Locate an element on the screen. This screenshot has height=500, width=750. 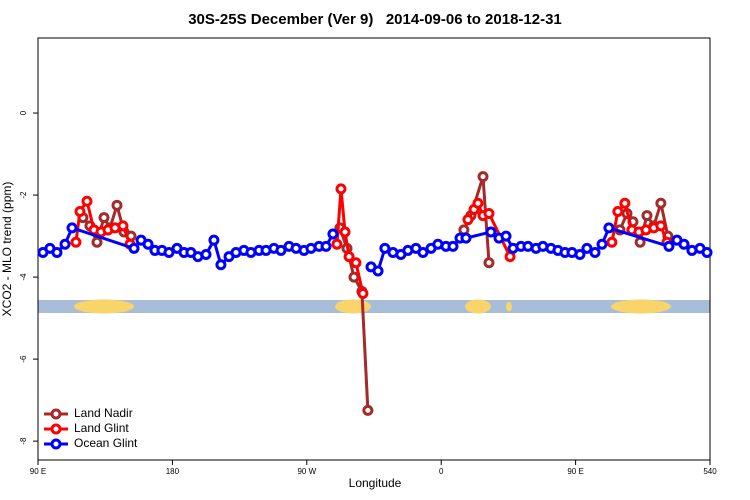
x-tick-label: 90 W is located at coordinates (306, 471).